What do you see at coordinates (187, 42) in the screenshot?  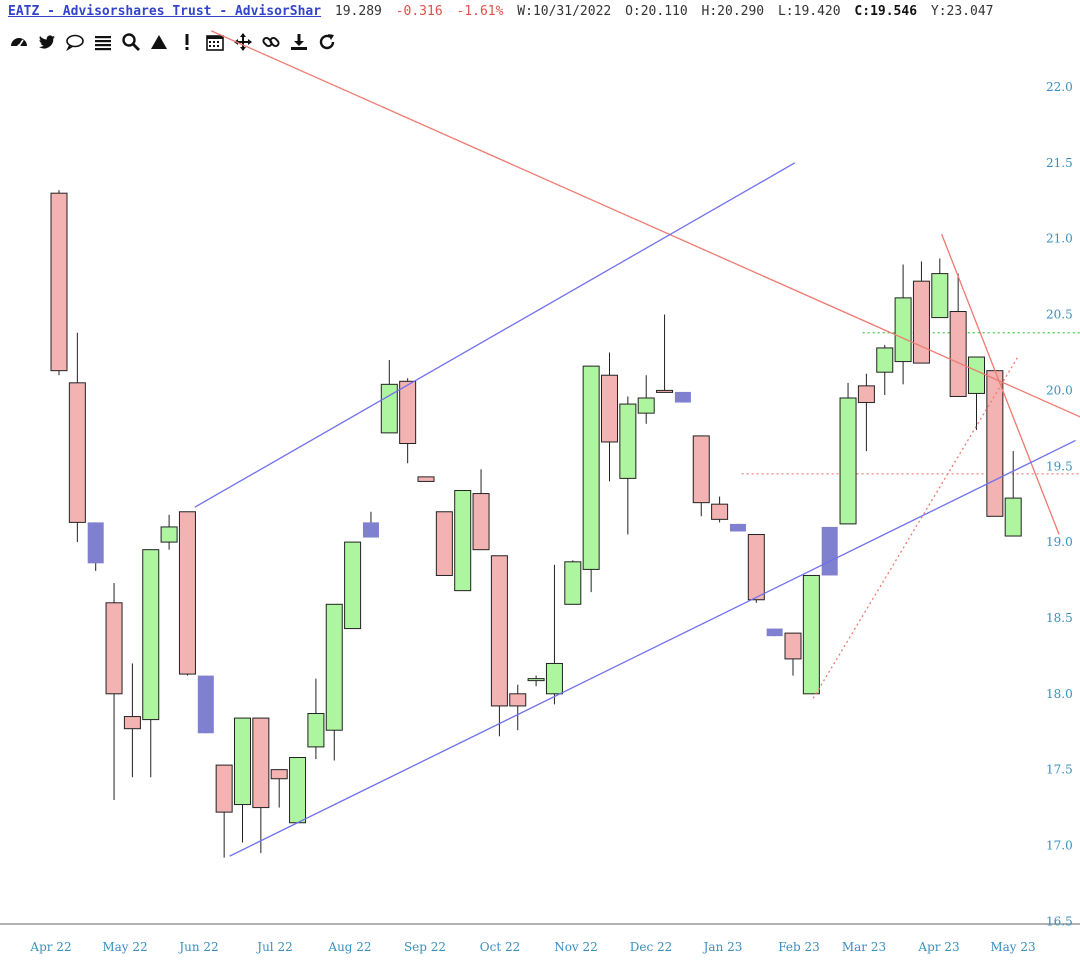 I see `alert-icon` at bounding box center [187, 42].